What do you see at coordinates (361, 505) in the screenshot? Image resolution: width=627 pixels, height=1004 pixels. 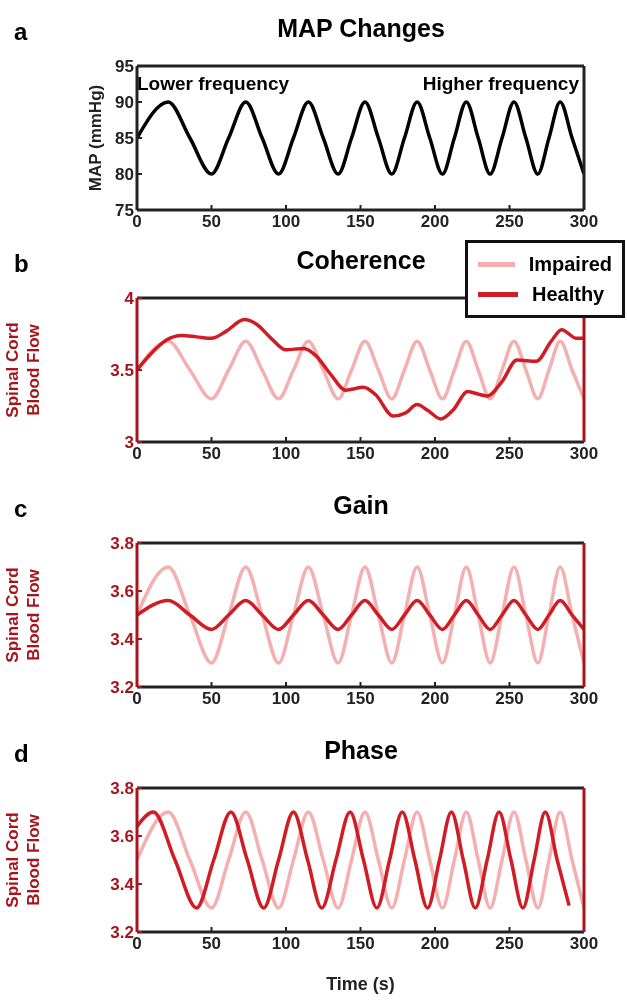 I see `chart-title: Gain` at bounding box center [361, 505].